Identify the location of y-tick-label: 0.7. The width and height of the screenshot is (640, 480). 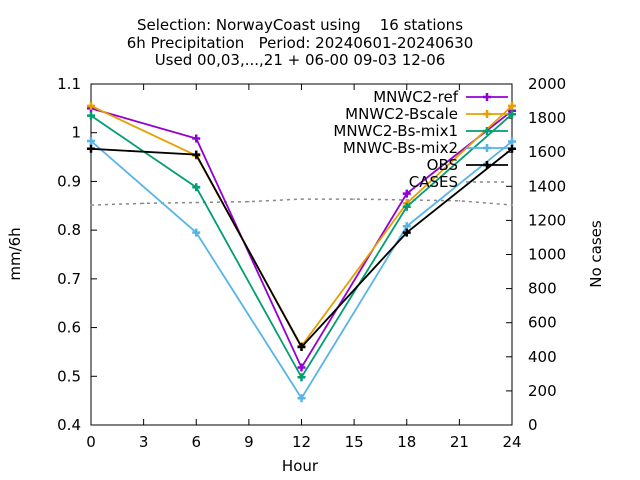
(69, 279).